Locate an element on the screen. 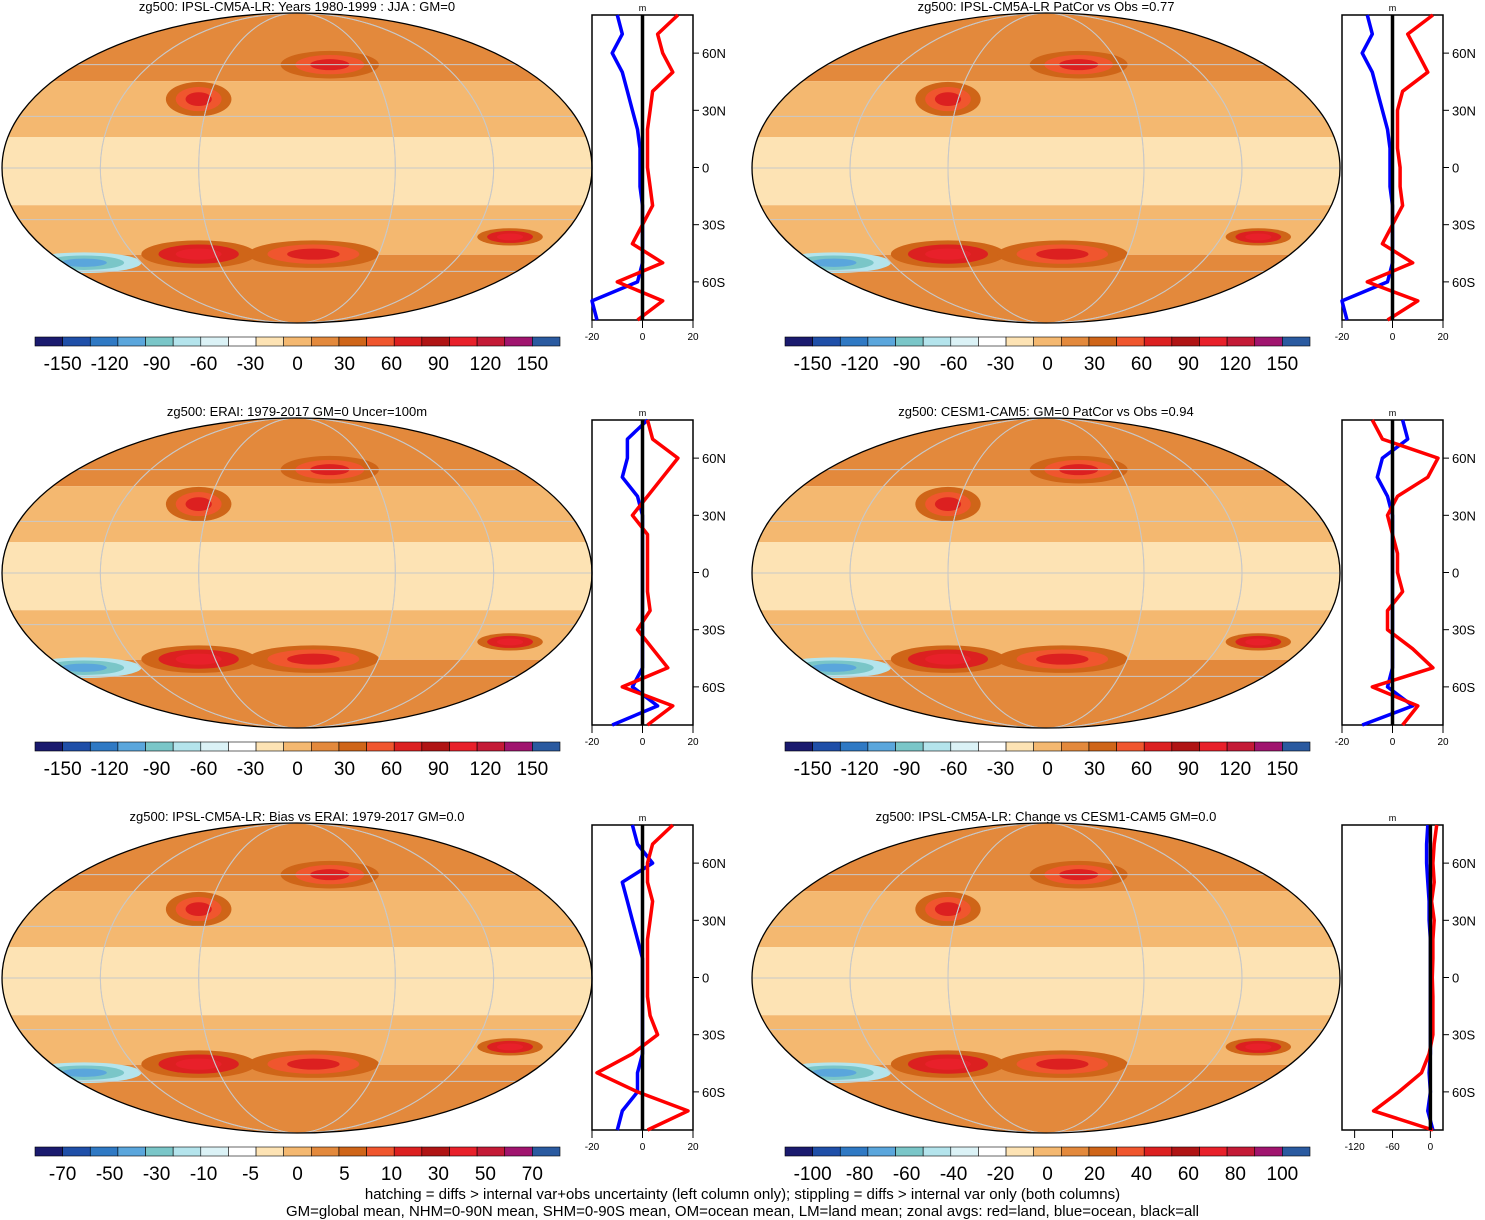 The height and width of the screenshot is (1220, 1485). profile-xtick-label: 0 is located at coordinates (1431, 1147).